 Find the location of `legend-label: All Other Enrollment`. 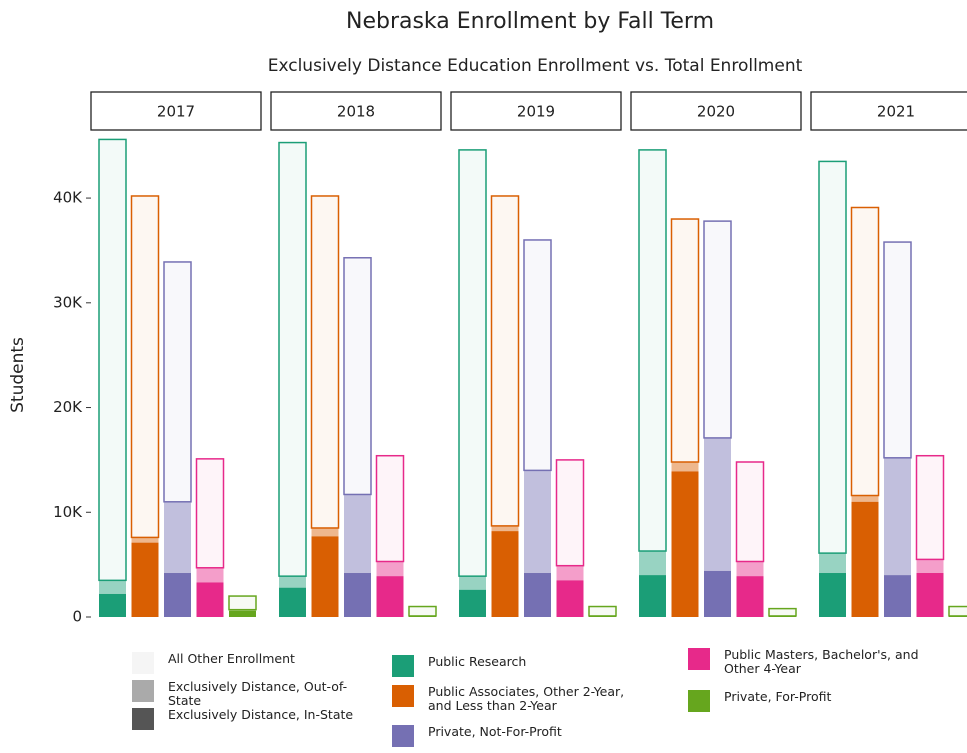

legend-label: All Other Enrollment is located at coordinates (231, 658).